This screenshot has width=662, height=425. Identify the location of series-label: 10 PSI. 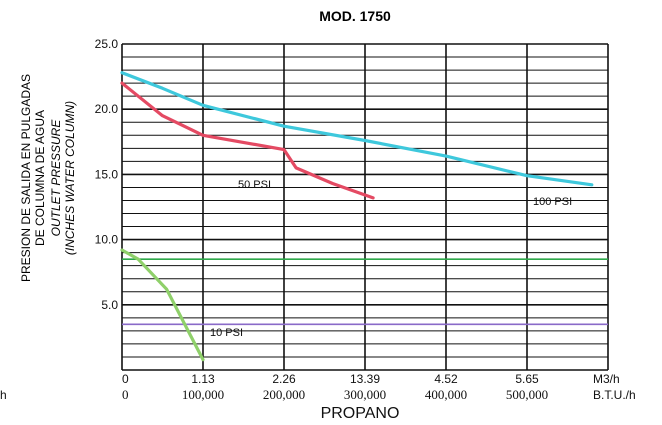
(226, 333).